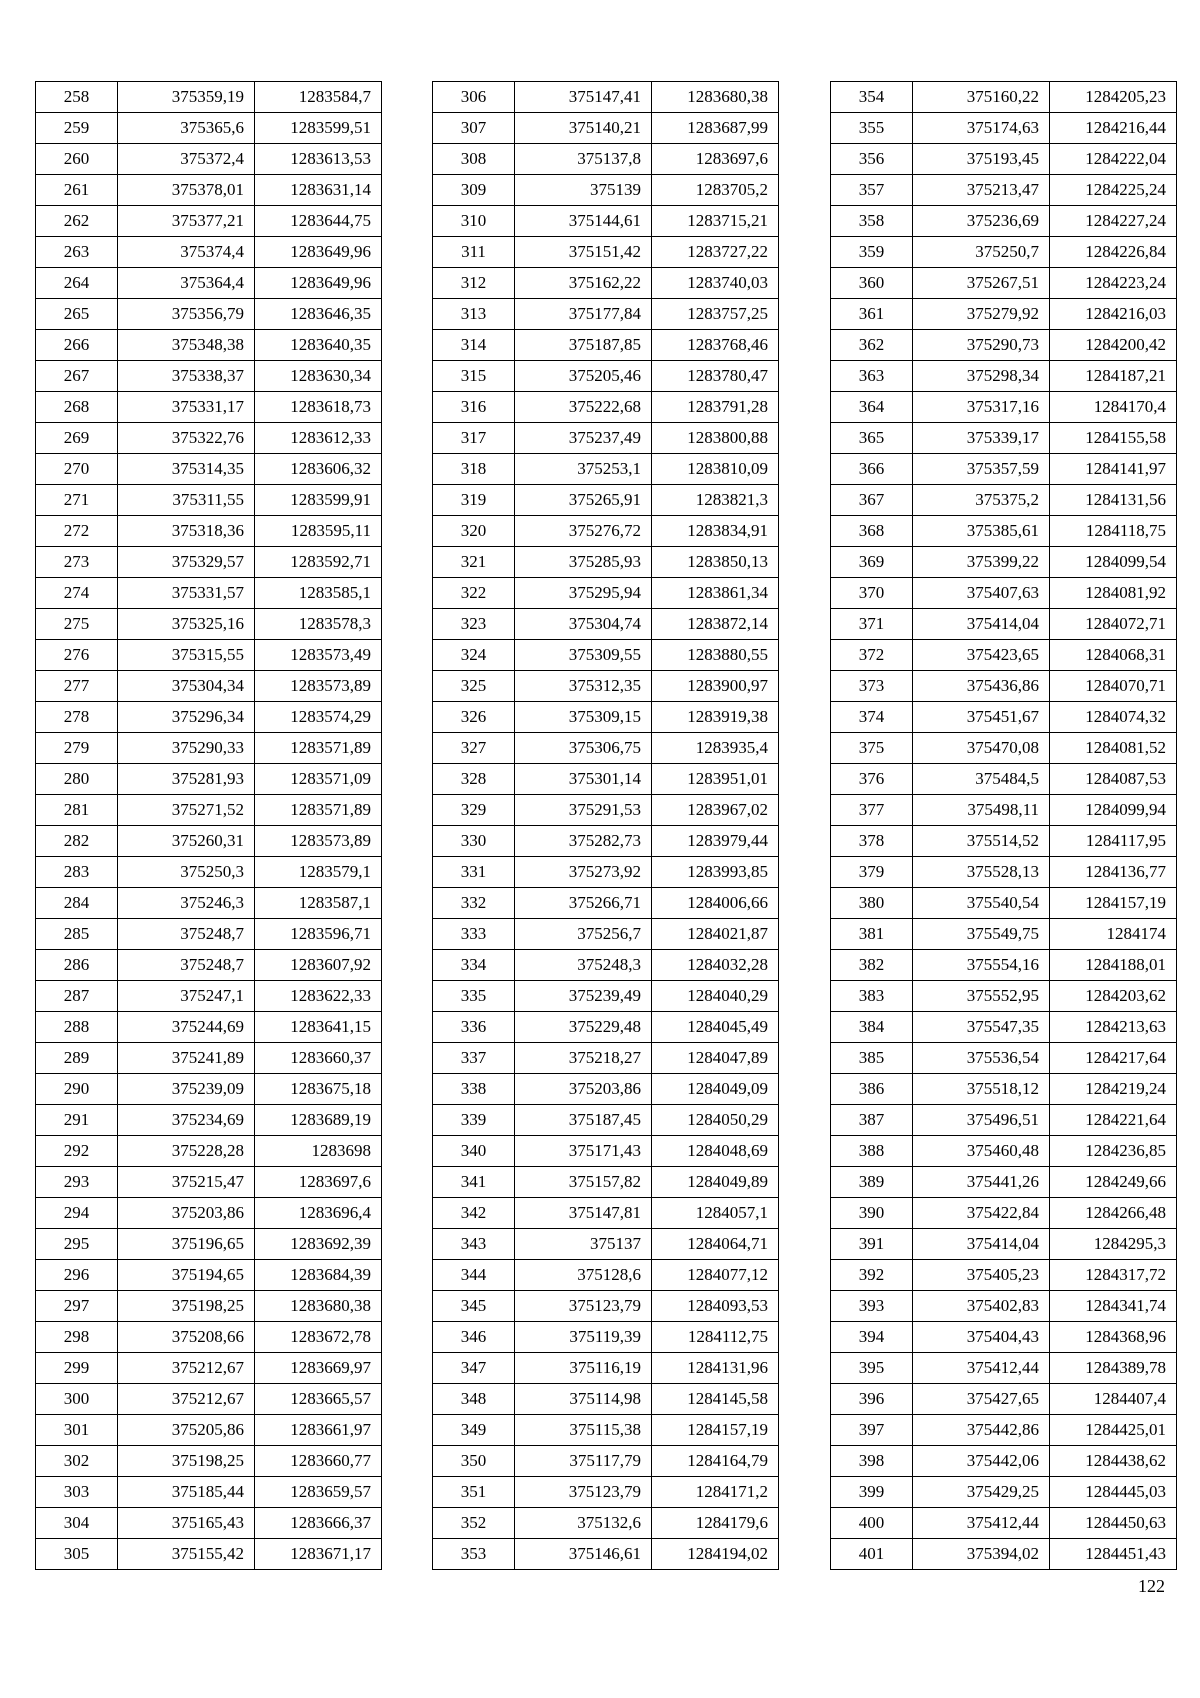 This screenshot has height=1698, width=1200. What do you see at coordinates (715, 1306) in the screenshot?
I see `y-coordinate-cell: 1284093,53` at bounding box center [715, 1306].